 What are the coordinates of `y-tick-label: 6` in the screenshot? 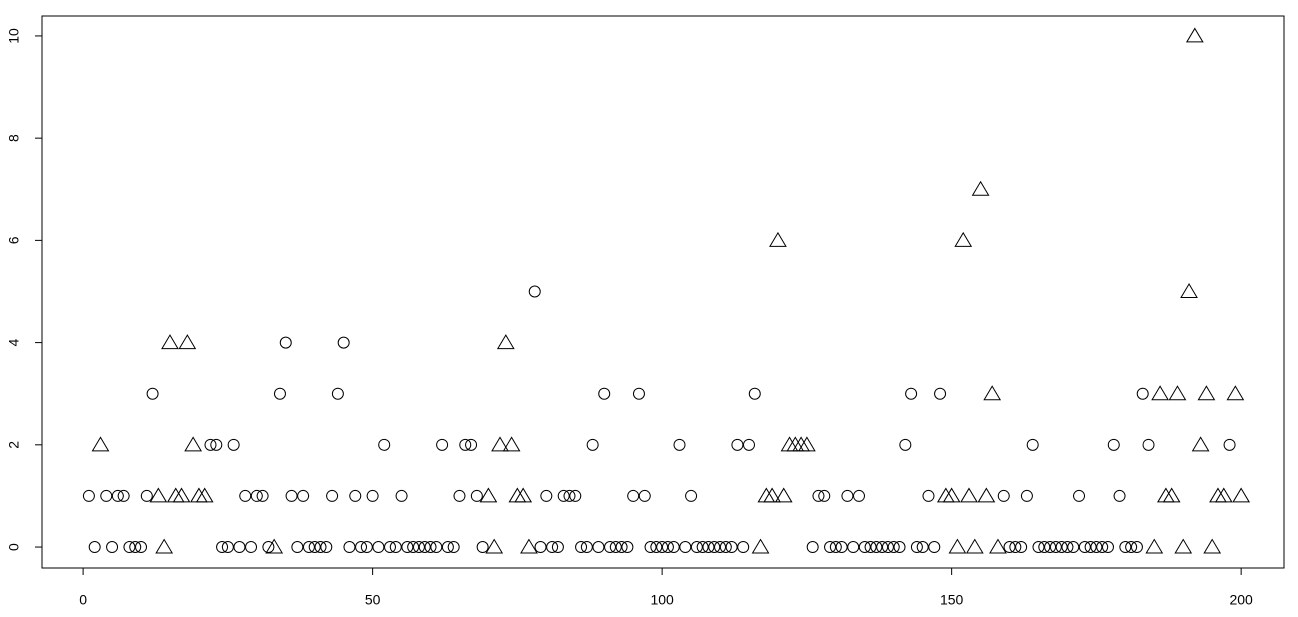 It's located at (14, 240).